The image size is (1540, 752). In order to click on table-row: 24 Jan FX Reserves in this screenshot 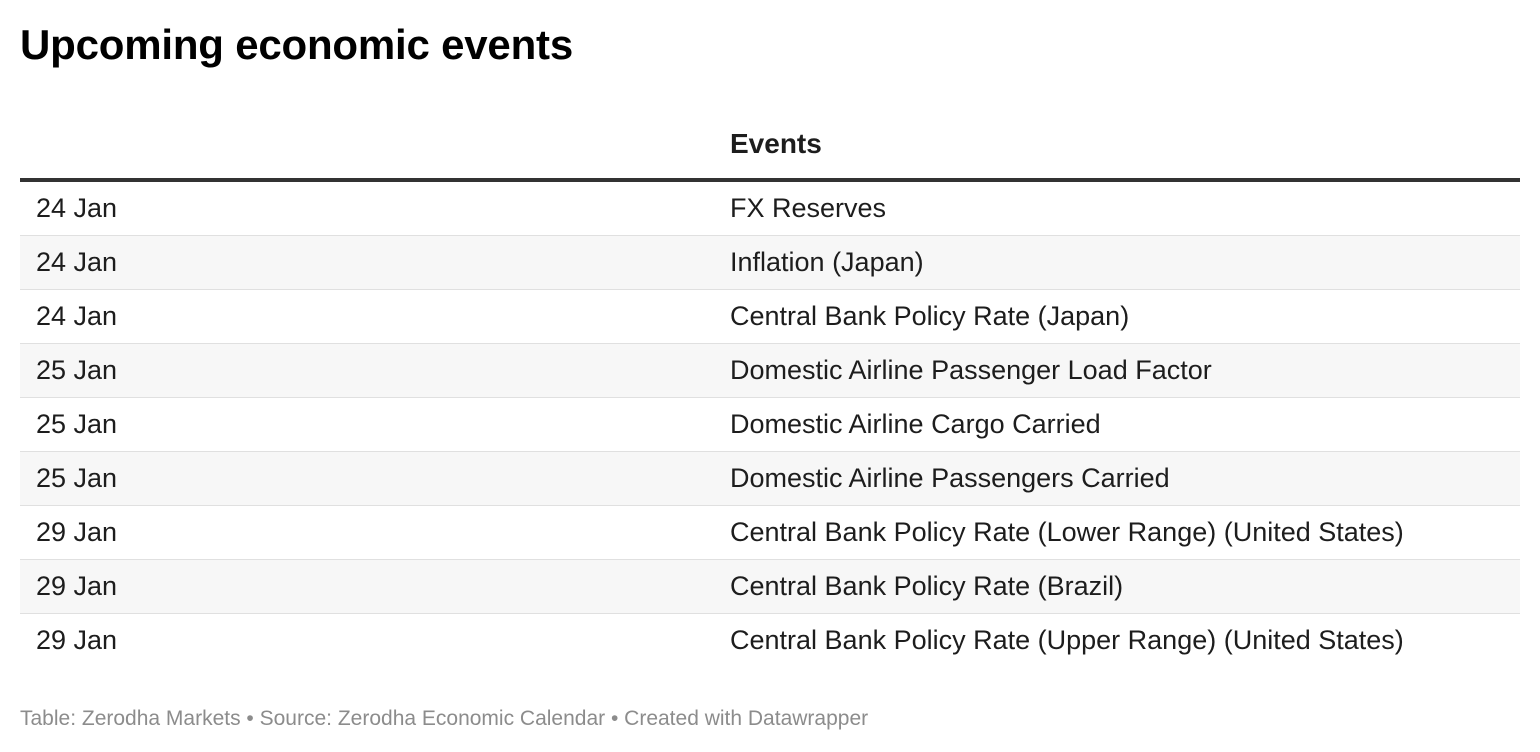, I will do `click(770, 209)`.